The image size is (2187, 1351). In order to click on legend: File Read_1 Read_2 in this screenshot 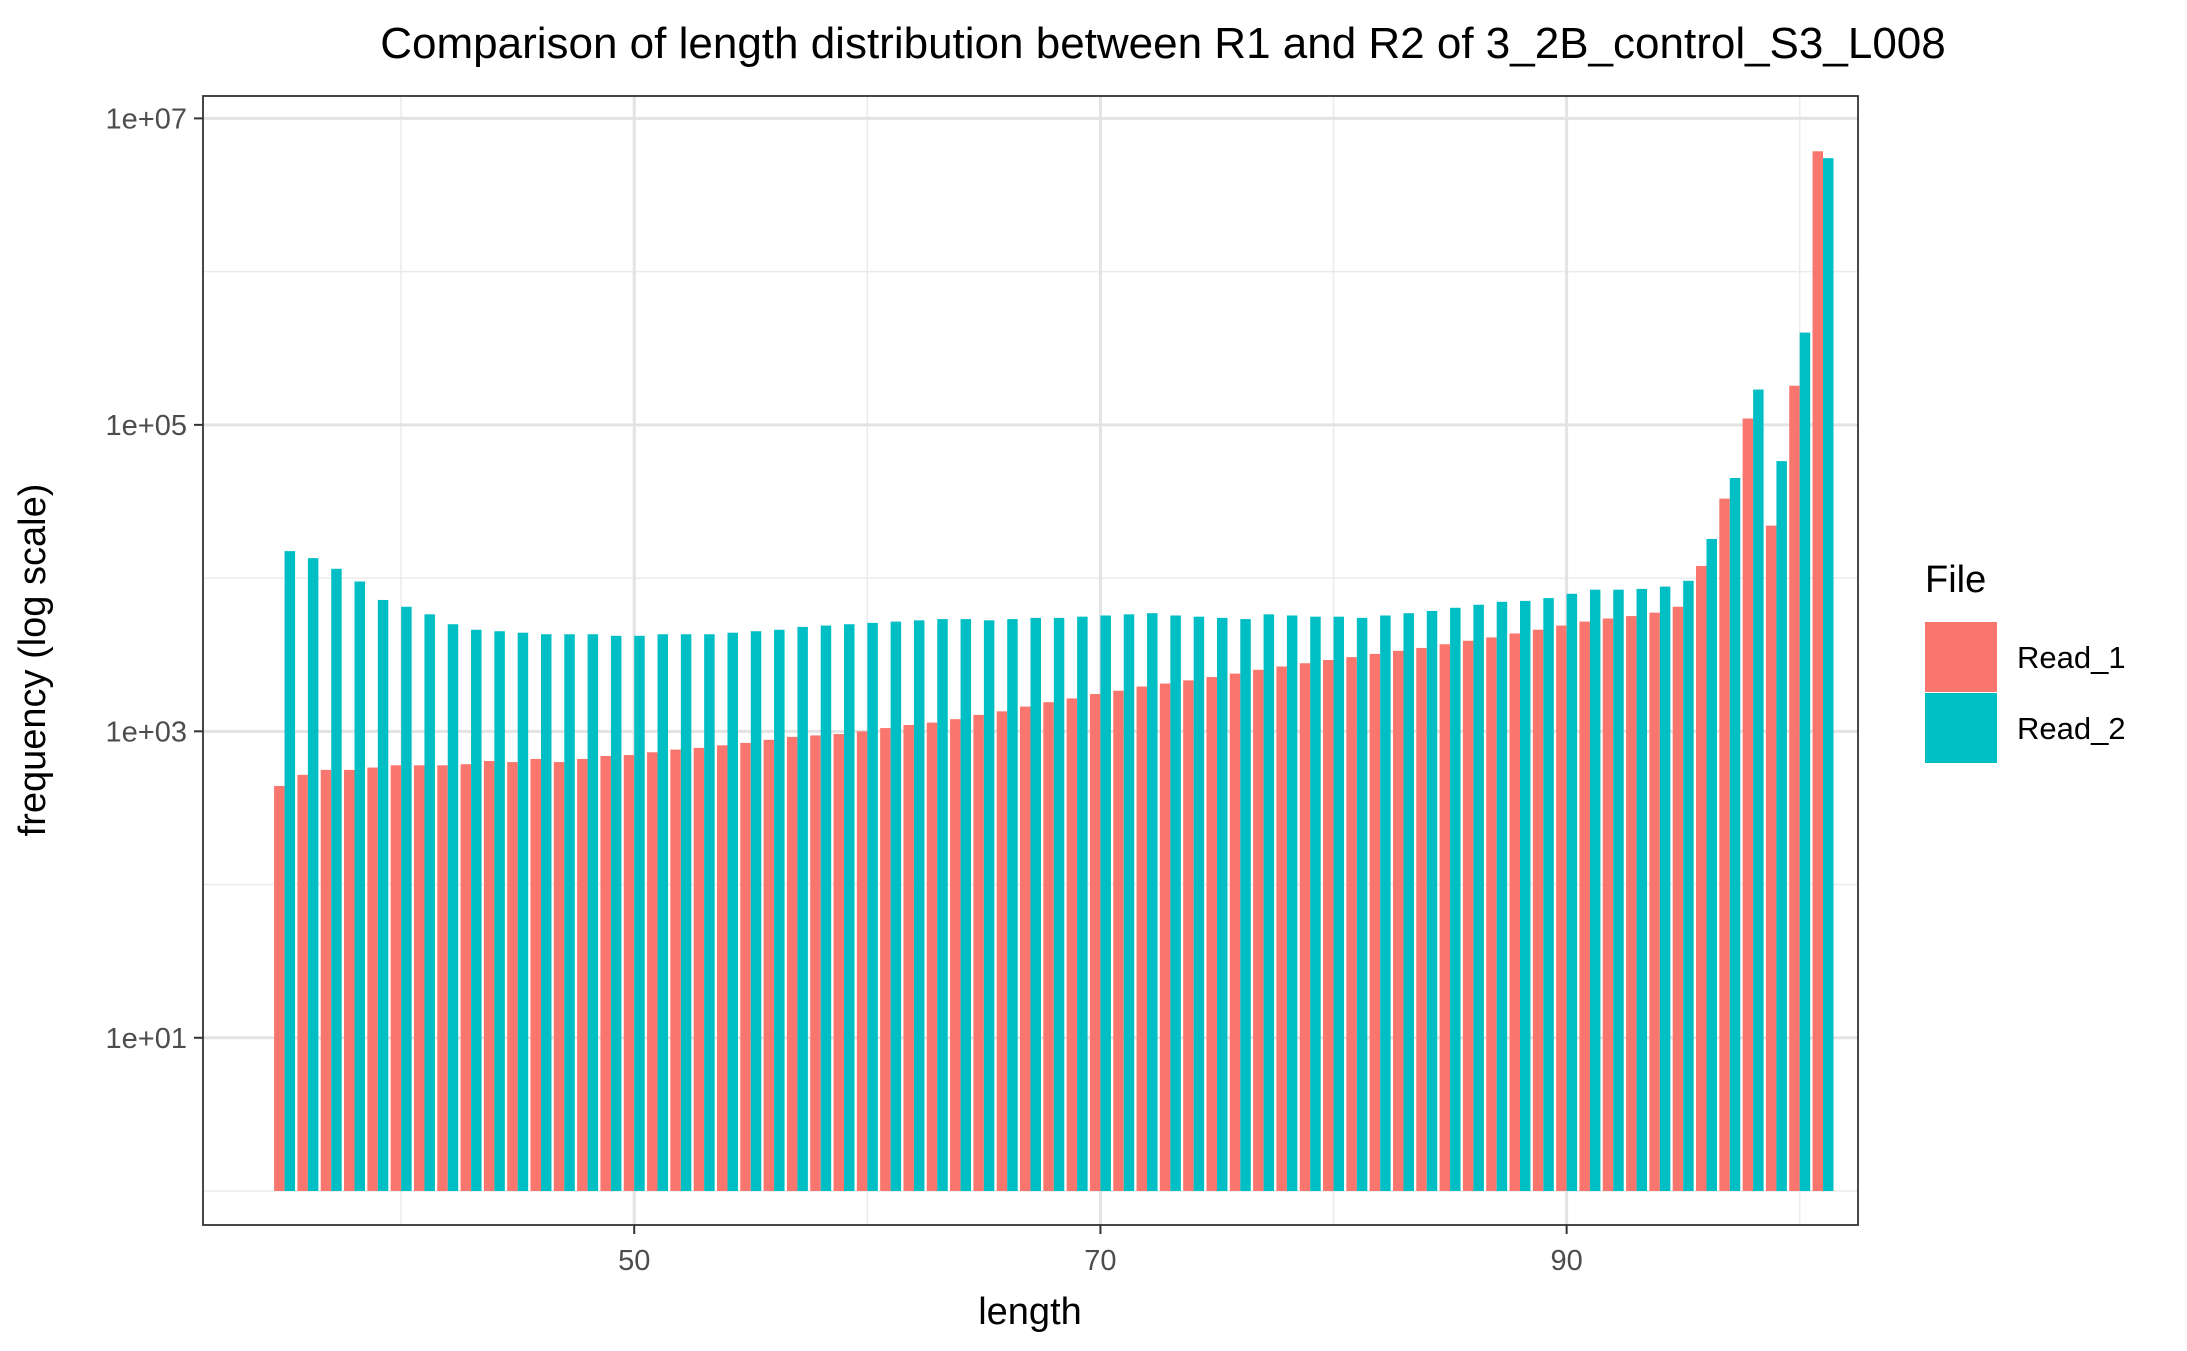, I will do `click(2025, 661)`.